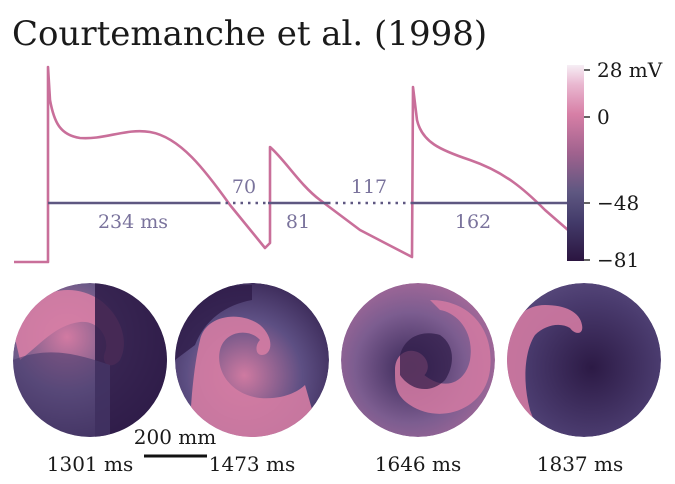  I want to click on snapshot-time-4: 1837 ms, so click(580, 464).